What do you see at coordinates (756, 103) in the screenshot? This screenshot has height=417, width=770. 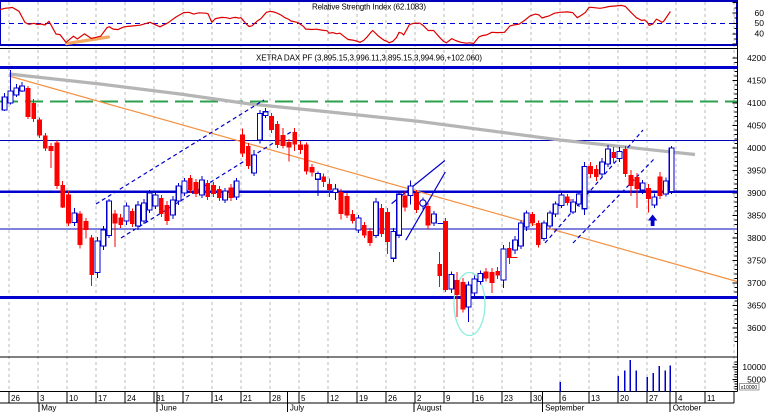 I see `svg-text: 4100` at bounding box center [756, 103].